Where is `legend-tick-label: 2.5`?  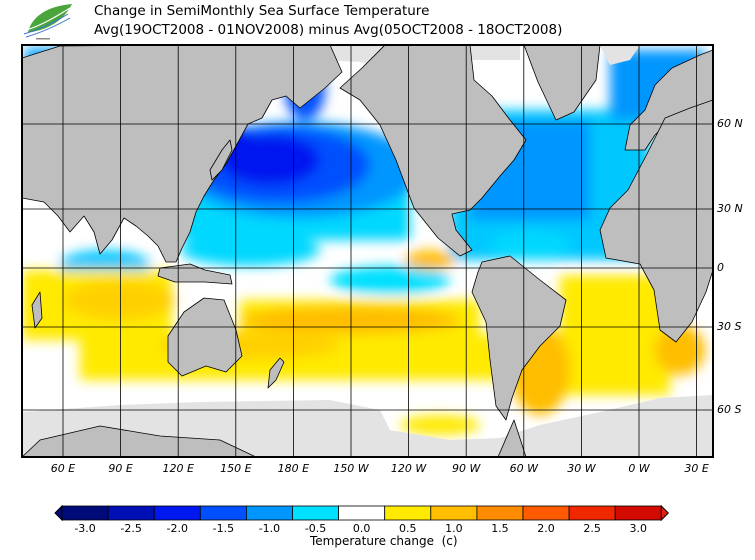 legend-tick-label: 2.5 is located at coordinates (592, 528).